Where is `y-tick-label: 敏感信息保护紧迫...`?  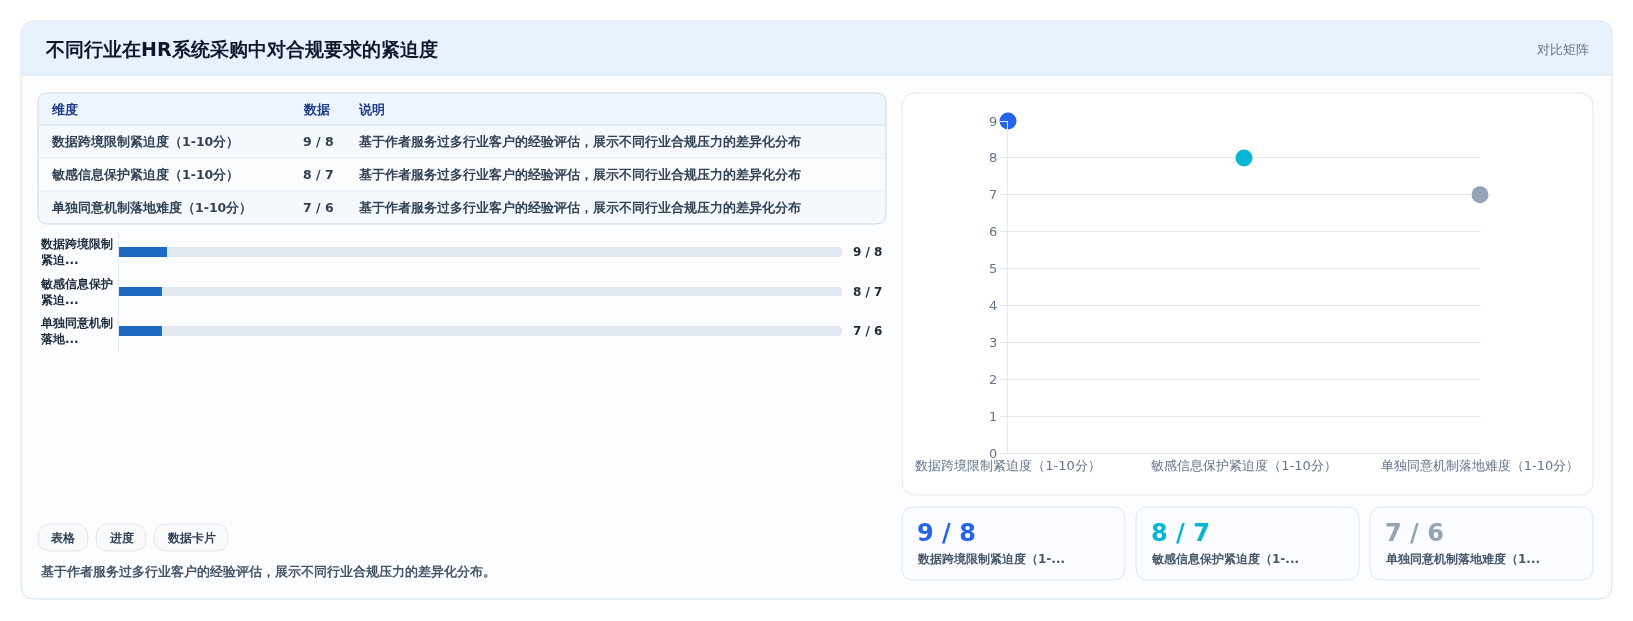
y-tick-label: 敏感信息保护紧迫... is located at coordinates (76, 292).